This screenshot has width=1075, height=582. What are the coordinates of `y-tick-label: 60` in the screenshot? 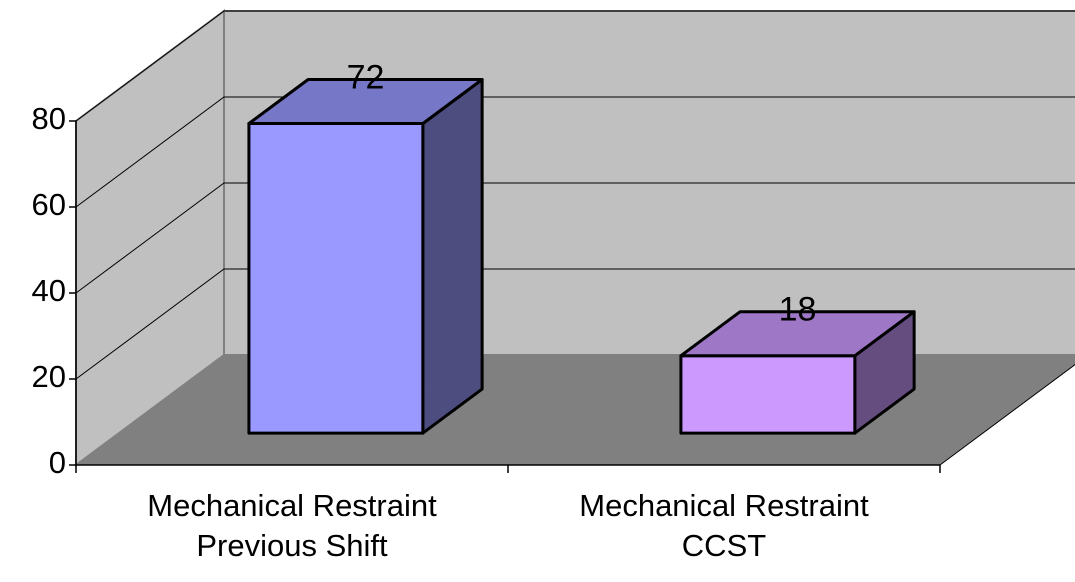 It's located at (49, 204).